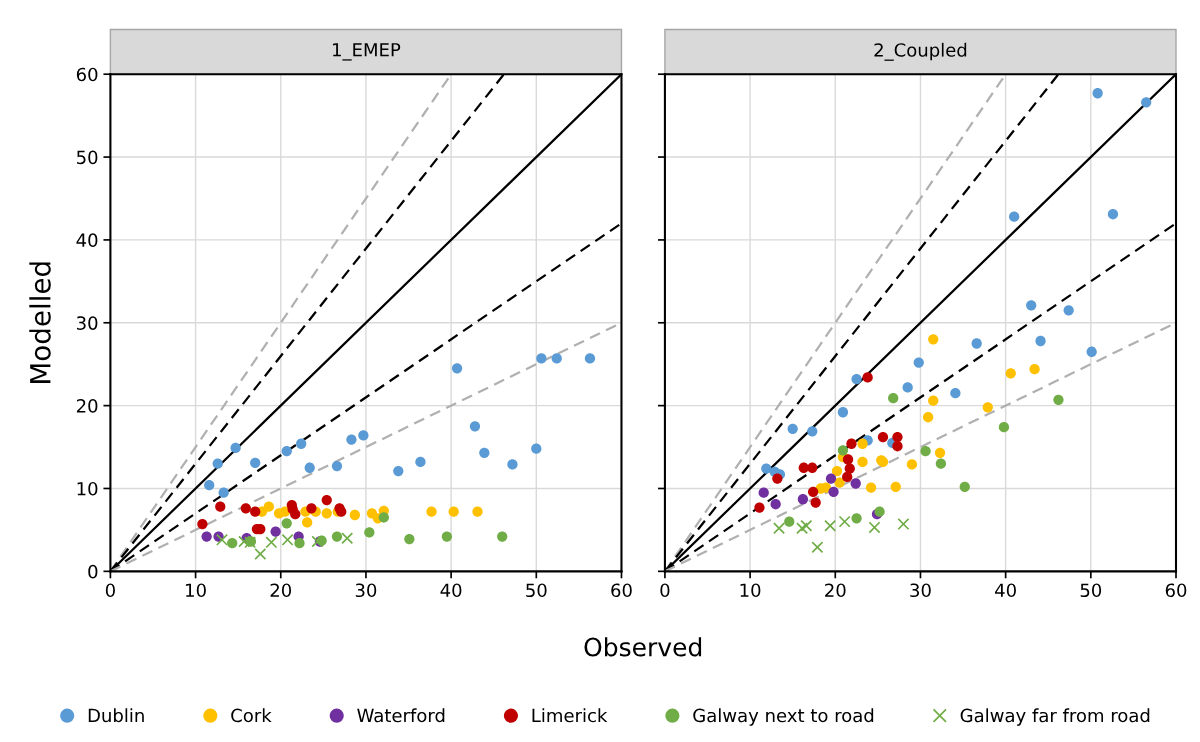 The image size is (1200, 742). What do you see at coordinates (87, 406) in the screenshot?
I see `y-tick-label: 20` at bounding box center [87, 406].